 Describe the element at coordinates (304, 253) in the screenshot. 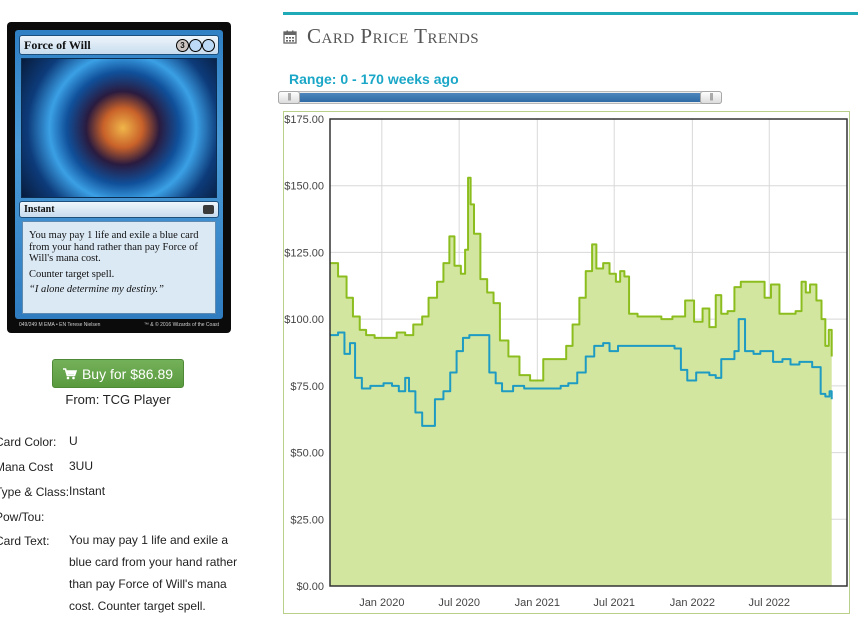

I see `y-tick-label: $125.00` at that location.